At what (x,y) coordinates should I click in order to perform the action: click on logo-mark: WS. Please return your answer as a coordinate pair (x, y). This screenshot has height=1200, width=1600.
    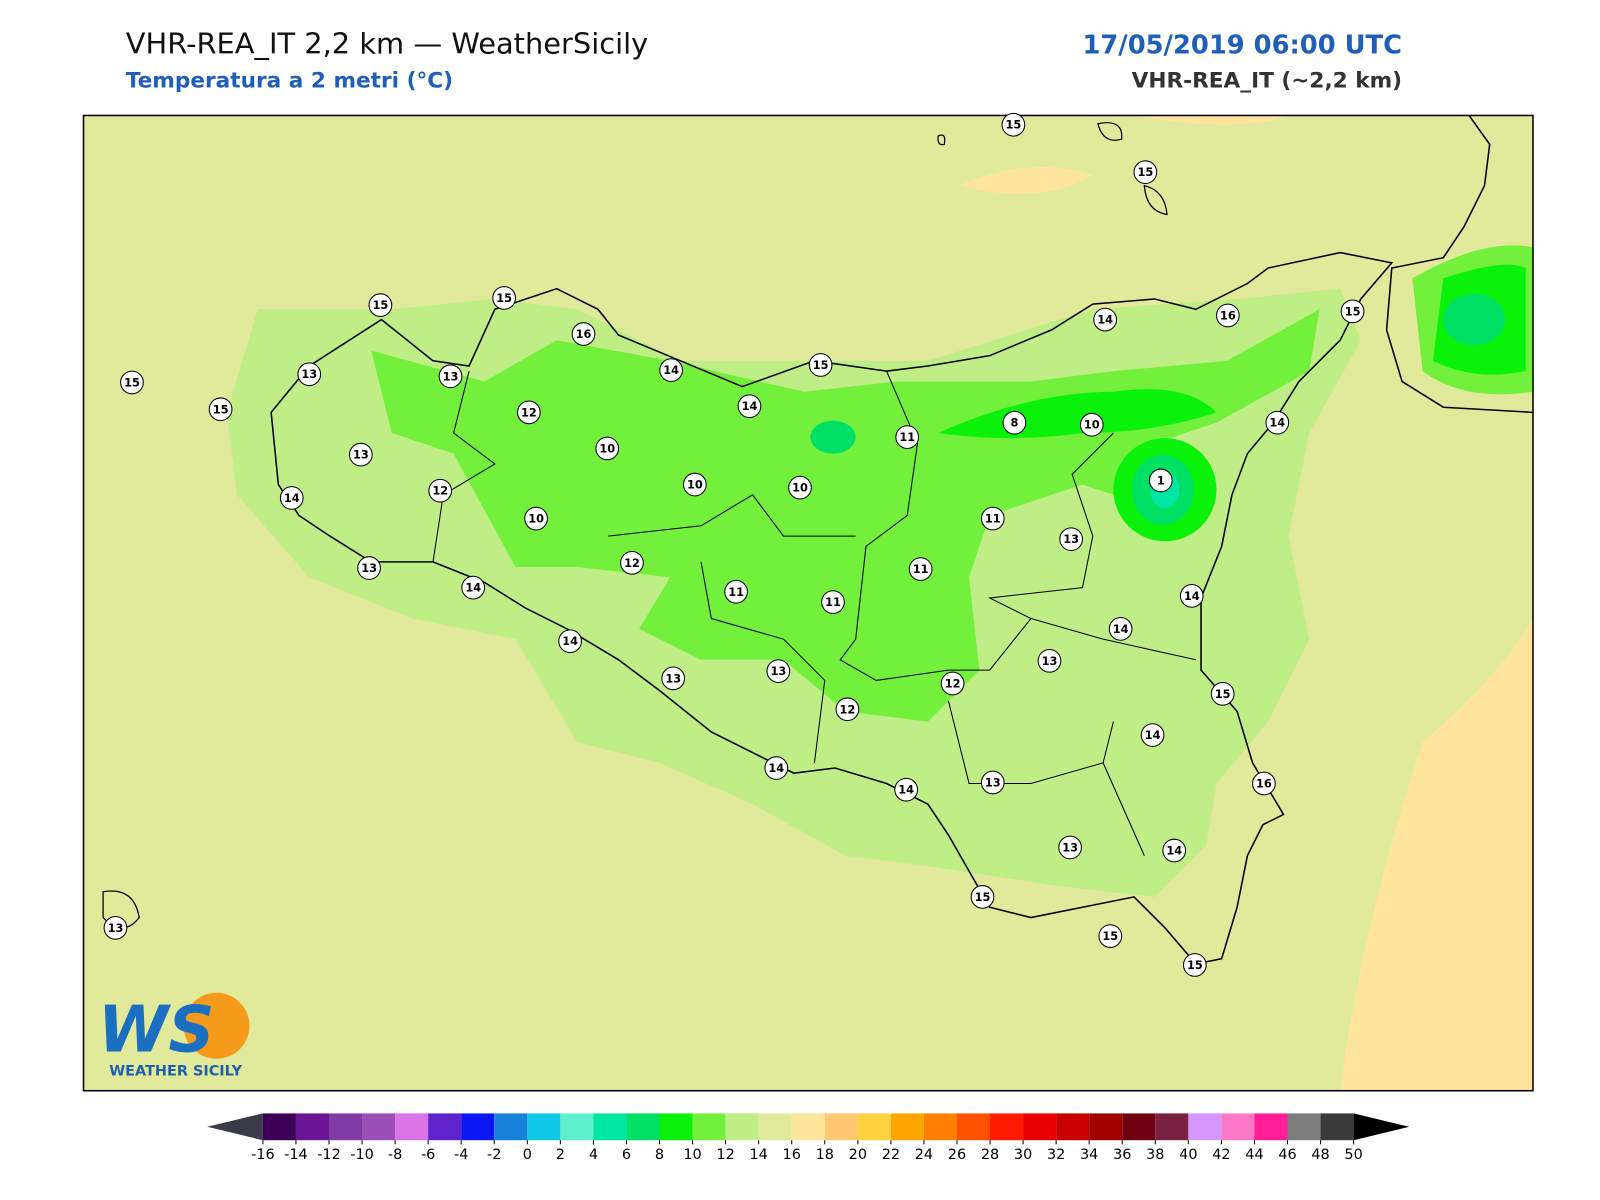
    Looking at the image, I should click on (156, 1031).